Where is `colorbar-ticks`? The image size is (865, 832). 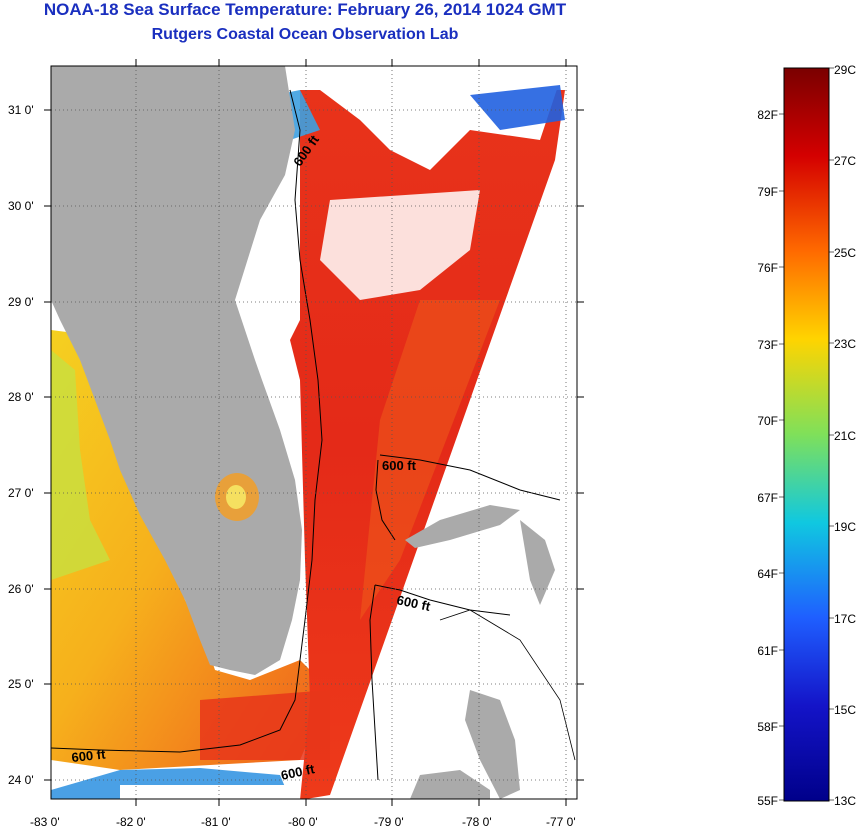 colorbar-ticks is located at coordinates (806, 434).